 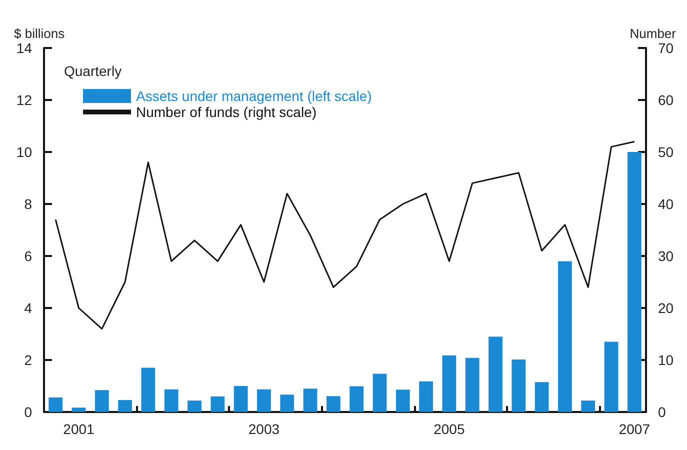 What do you see at coordinates (28, 204) in the screenshot?
I see `y-tick-label: 8` at bounding box center [28, 204].